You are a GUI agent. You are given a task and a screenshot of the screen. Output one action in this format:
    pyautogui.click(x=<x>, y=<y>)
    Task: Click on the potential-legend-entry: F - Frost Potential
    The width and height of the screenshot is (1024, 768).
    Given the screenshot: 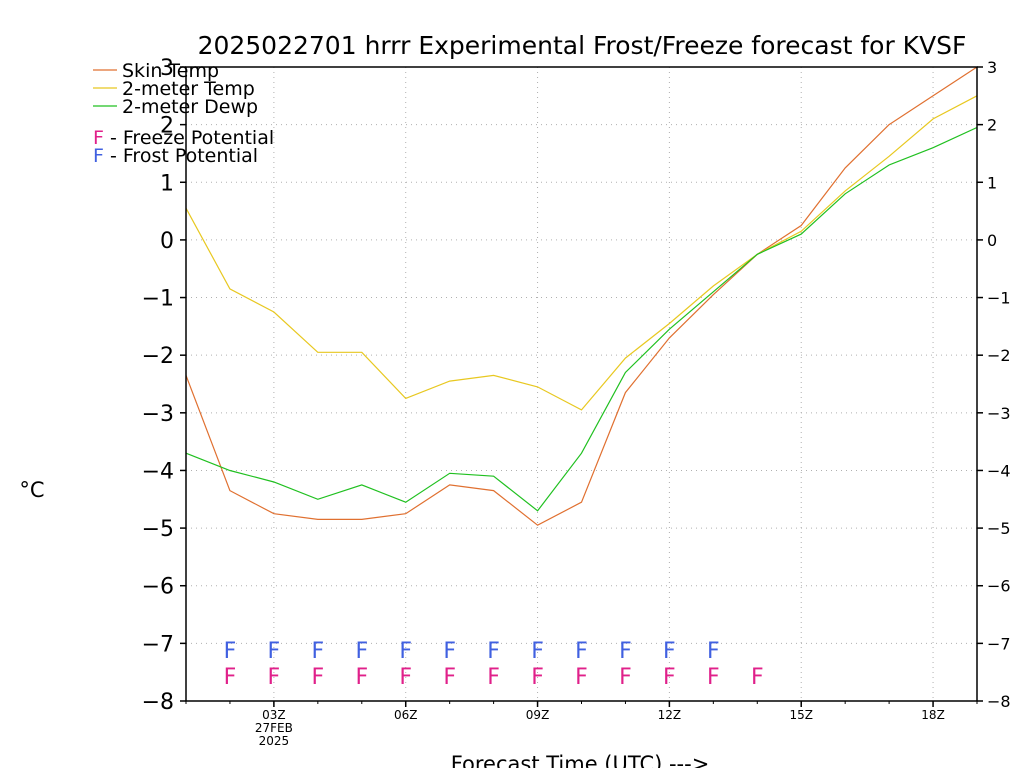 What is the action you would take?
    pyautogui.click(x=175, y=156)
    